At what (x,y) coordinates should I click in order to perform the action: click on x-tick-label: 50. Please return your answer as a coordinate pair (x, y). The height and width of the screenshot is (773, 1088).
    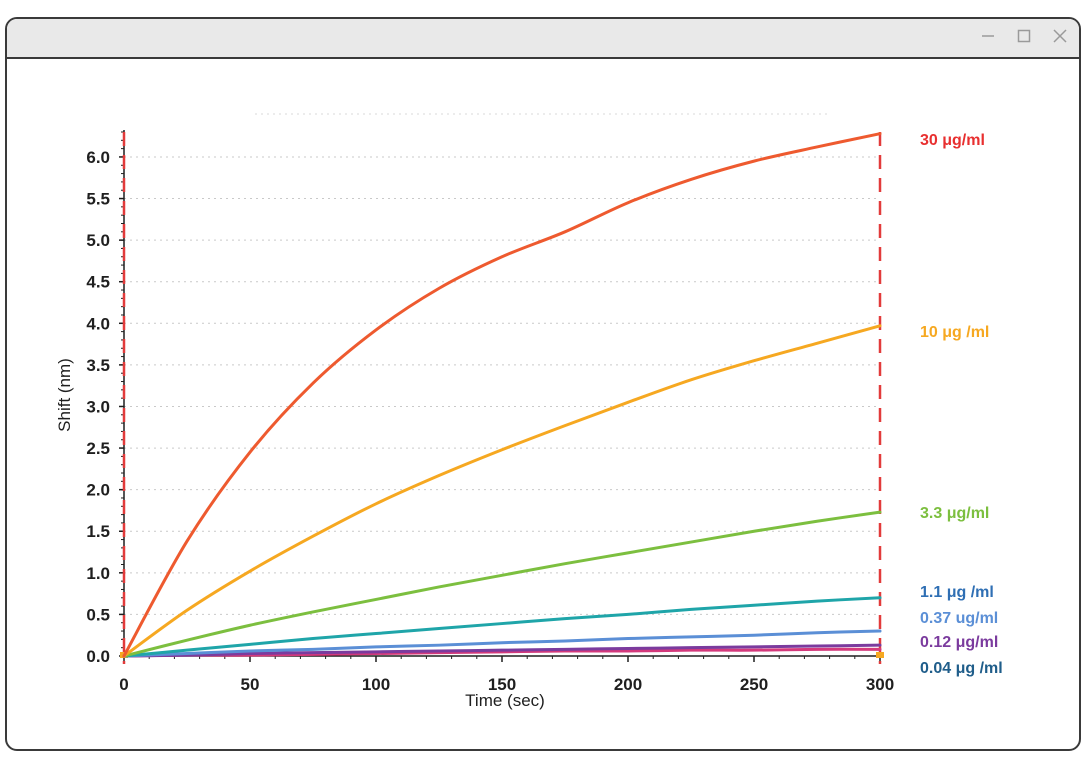
    Looking at the image, I should click on (250, 684).